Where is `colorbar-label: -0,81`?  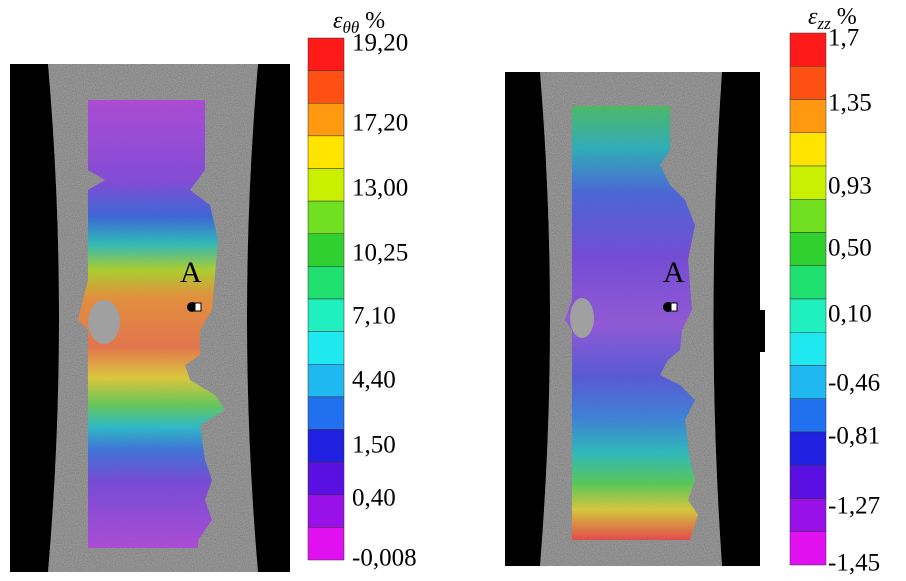
colorbar-label: -0,81 is located at coordinates (854, 436).